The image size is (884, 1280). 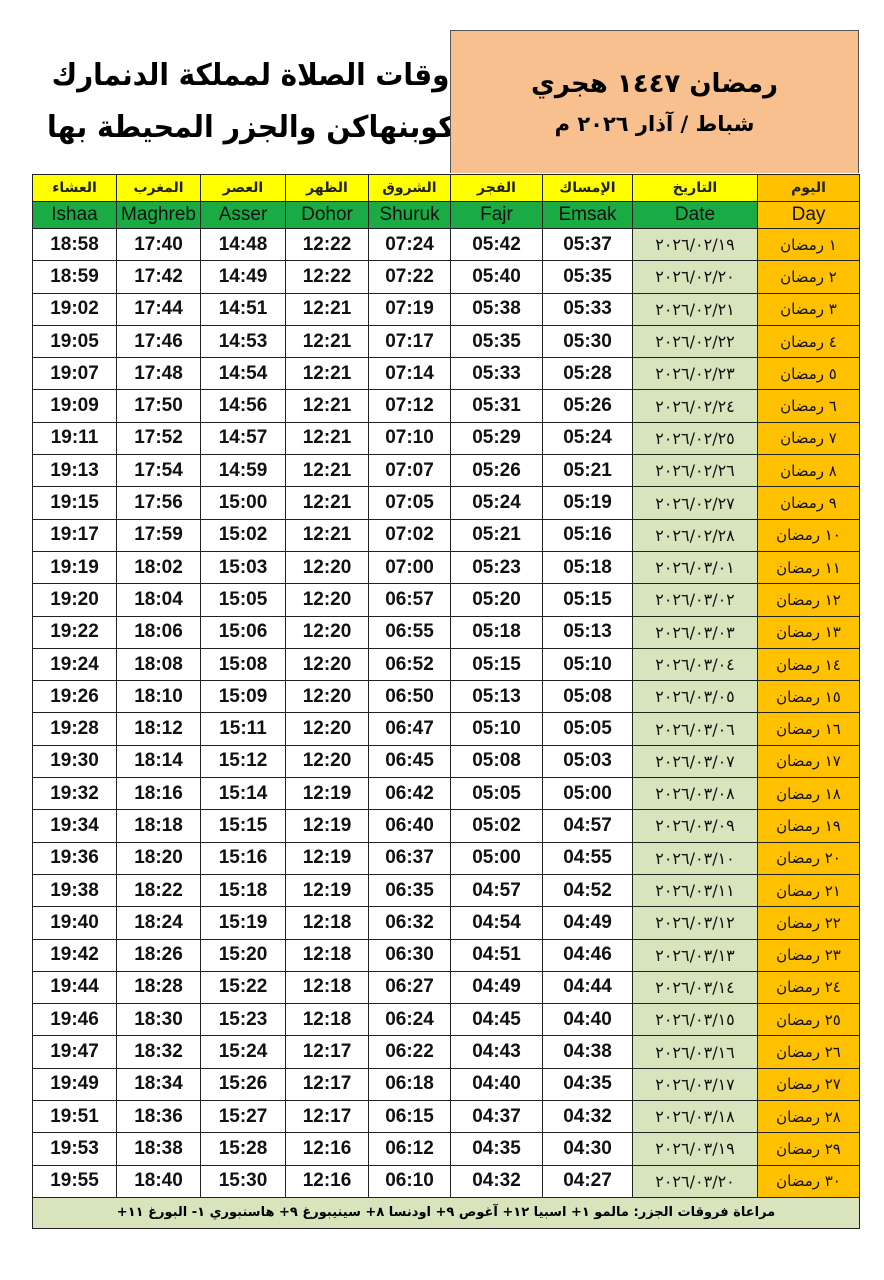 I want to click on cell-date: ٢٠٢٦/٠٢/٢٧, so click(x=695, y=503).